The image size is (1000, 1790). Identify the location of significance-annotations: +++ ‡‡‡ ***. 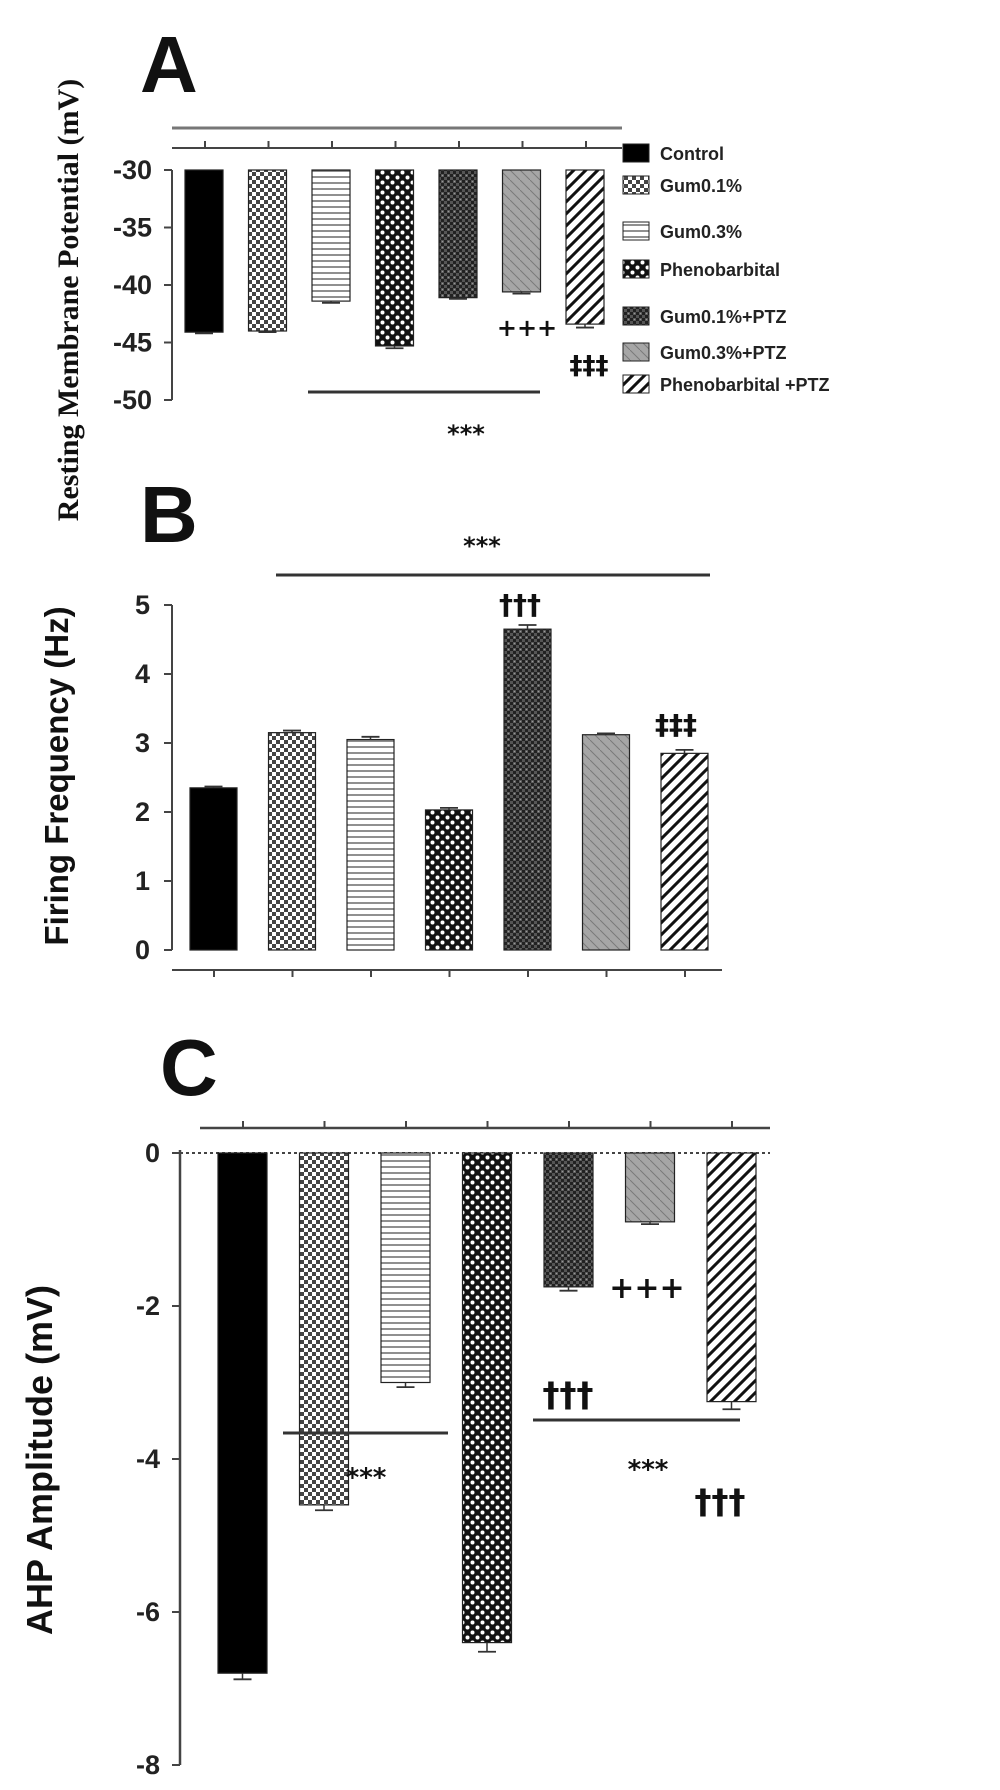
(458, 381).